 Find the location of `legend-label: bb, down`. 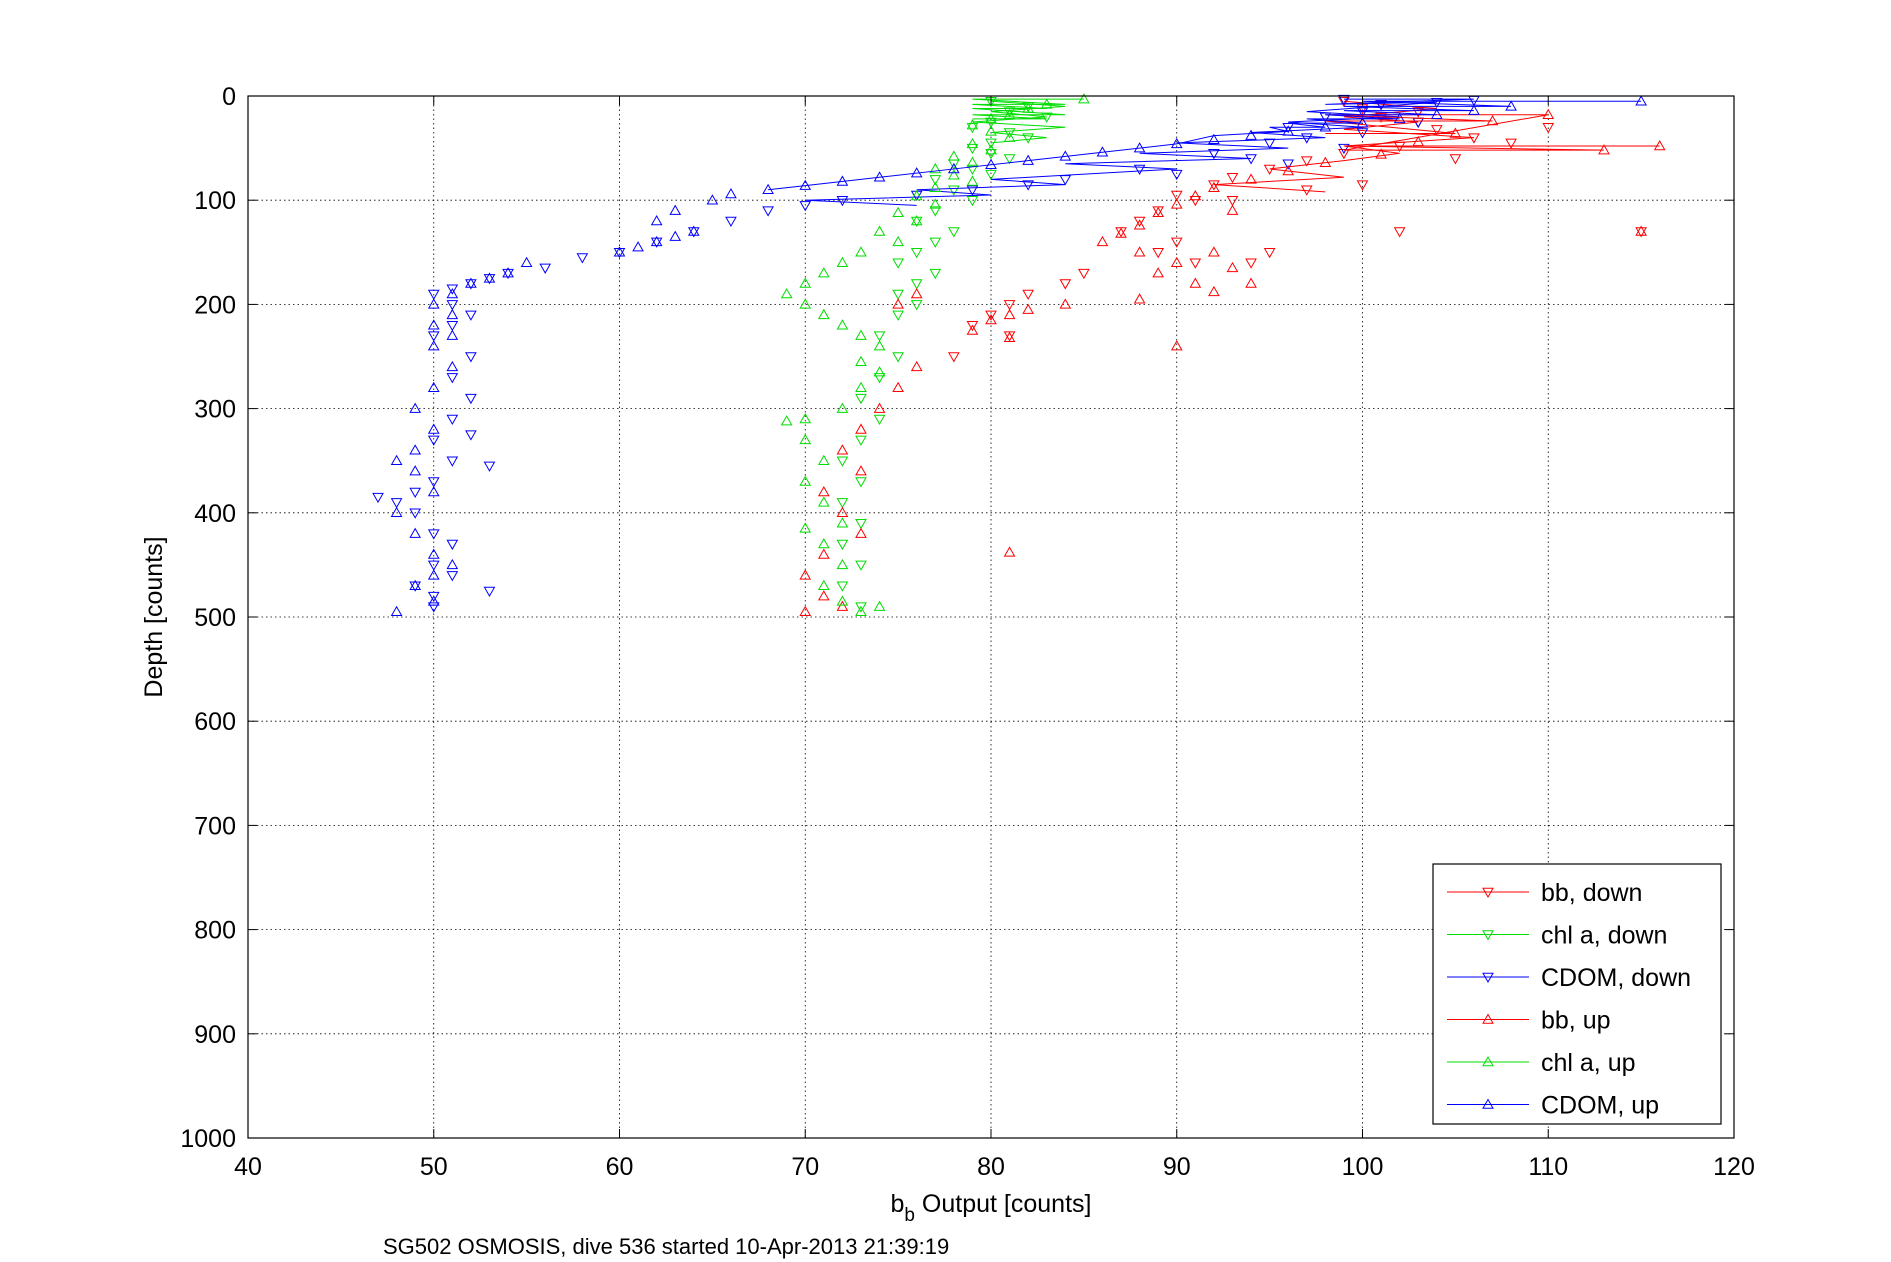

legend-label: bb, down is located at coordinates (1591, 893).